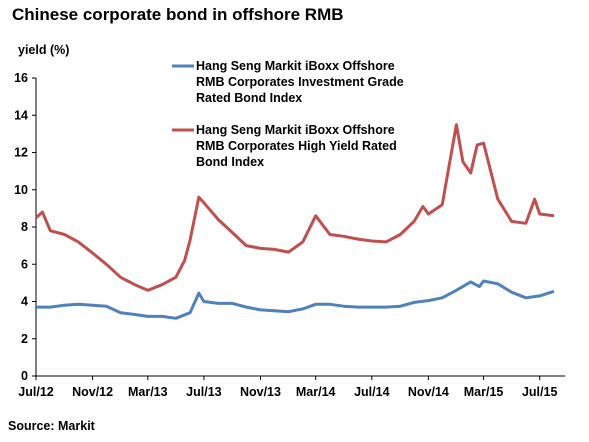 This screenshot has height=442, width=589. Describe the element at coordinates (260, 392) in the screenshot. I see `x-tick-label: Nov/13` at that location.